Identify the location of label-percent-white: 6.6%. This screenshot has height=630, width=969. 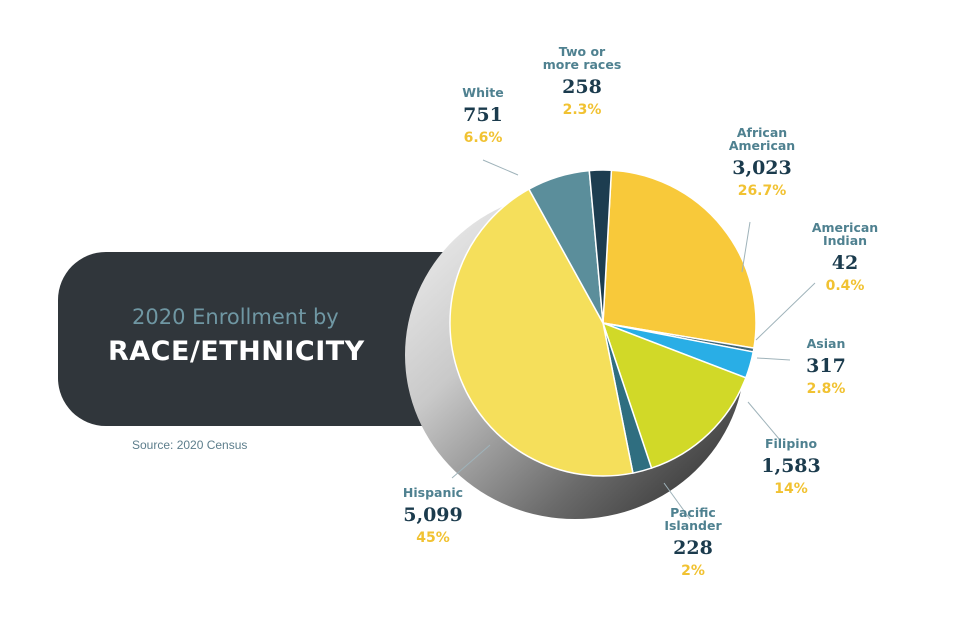
(483, 138).